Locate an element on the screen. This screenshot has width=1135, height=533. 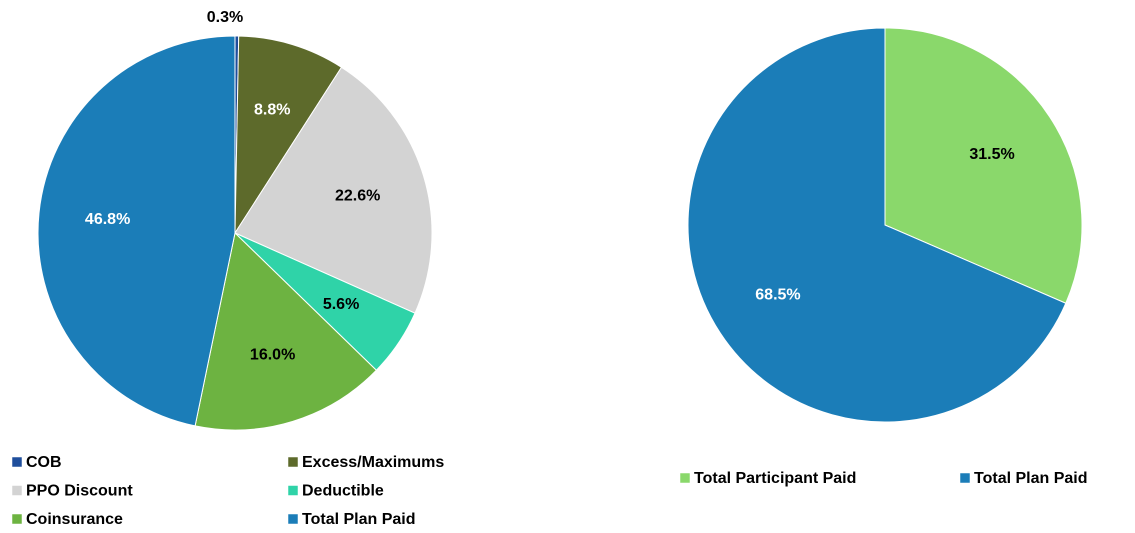
legend-label: Total Participant Paid is located at coordinates (775, 478).